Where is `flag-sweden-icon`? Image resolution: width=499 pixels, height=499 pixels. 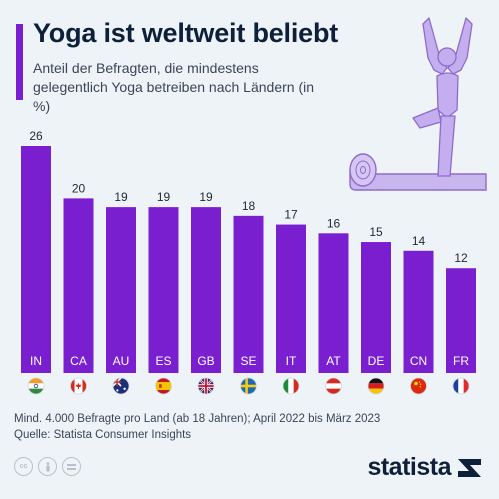 flag-sweden-icon is located at coordinates (248, 386).